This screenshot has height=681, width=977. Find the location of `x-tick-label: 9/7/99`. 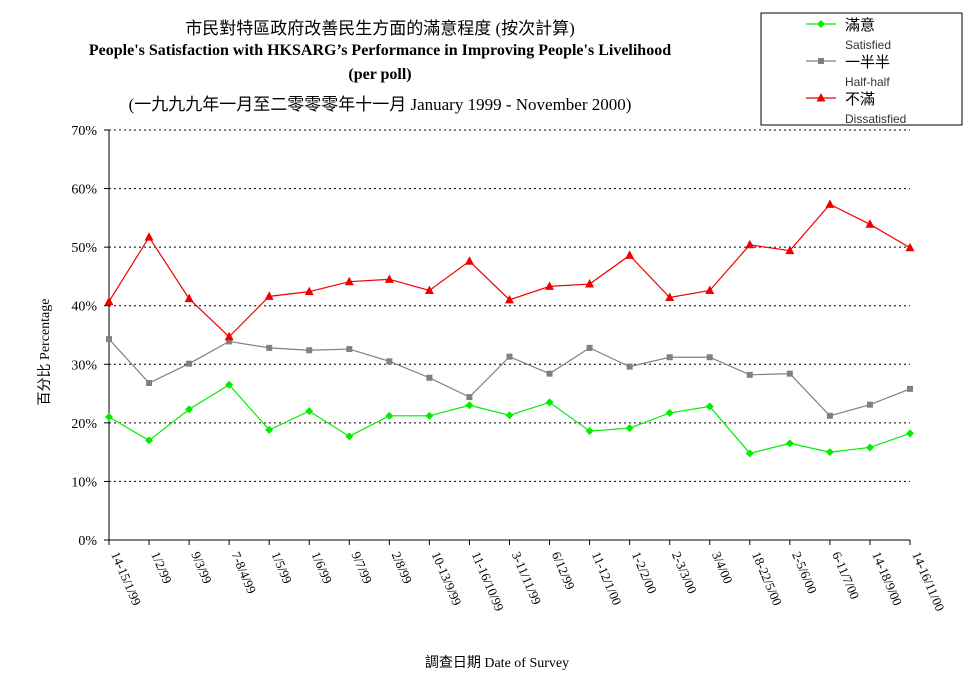

x-tick-label: 9/7/99 is located at coordinates (362, 567).